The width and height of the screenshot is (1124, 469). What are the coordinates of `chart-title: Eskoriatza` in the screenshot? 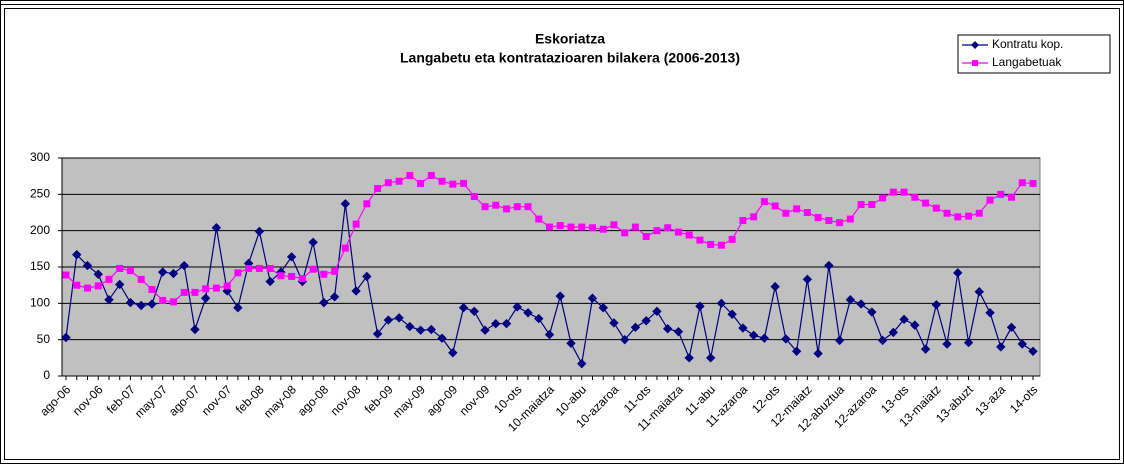 It's located at (570, 39).